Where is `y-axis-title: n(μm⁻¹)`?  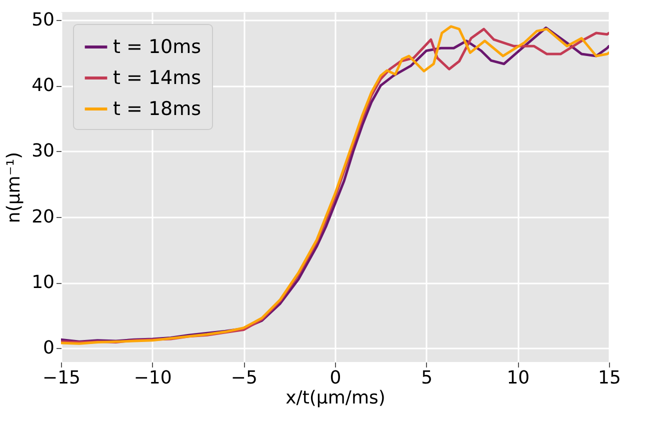
y-axis-title: n(μm⁻¹) is located at coordinates (14, 188).